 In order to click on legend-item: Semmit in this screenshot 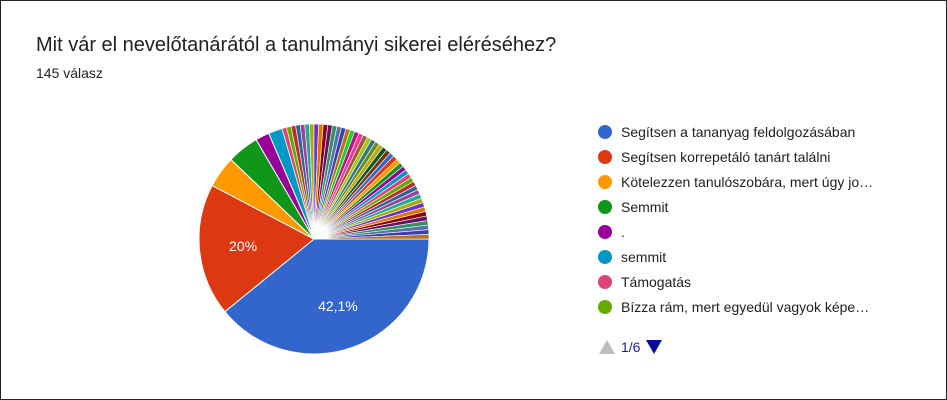, I will do `click(735, 206)`.